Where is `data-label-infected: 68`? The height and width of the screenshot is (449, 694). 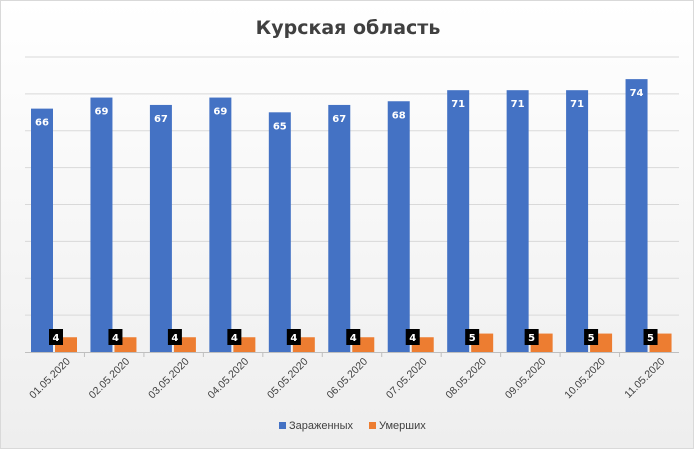 data-label-infected: 68 is located at coordinates (399, 115).